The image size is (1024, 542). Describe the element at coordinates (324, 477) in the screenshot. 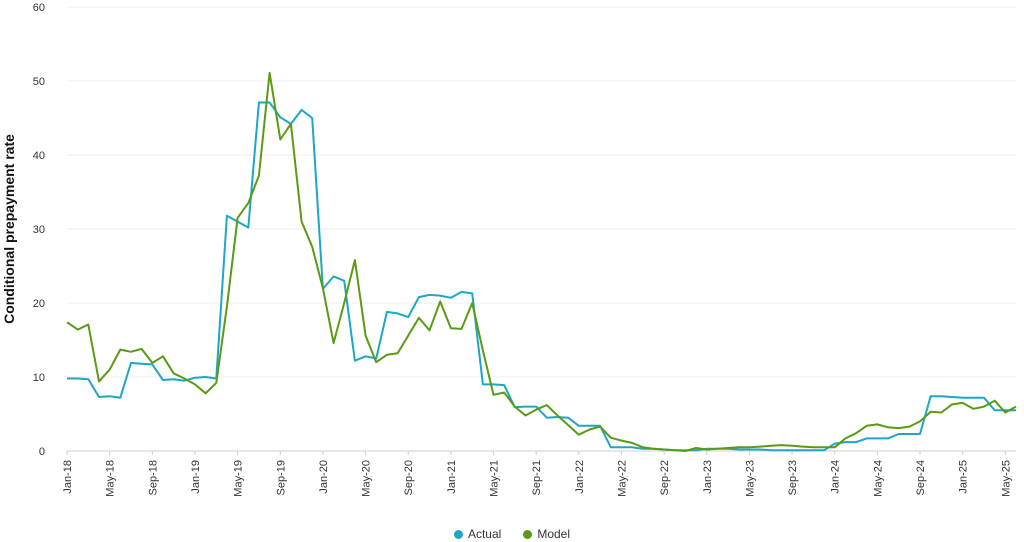

I see `x-tick-label: Jan-20` at that location.